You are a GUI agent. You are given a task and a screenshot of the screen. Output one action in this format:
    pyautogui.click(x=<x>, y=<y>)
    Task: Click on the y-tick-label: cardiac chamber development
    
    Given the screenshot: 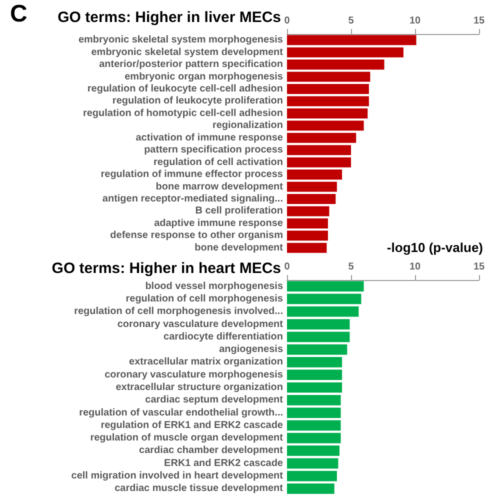 What is the action you would take?
    pyautogui.click(x=211, y=450)
    